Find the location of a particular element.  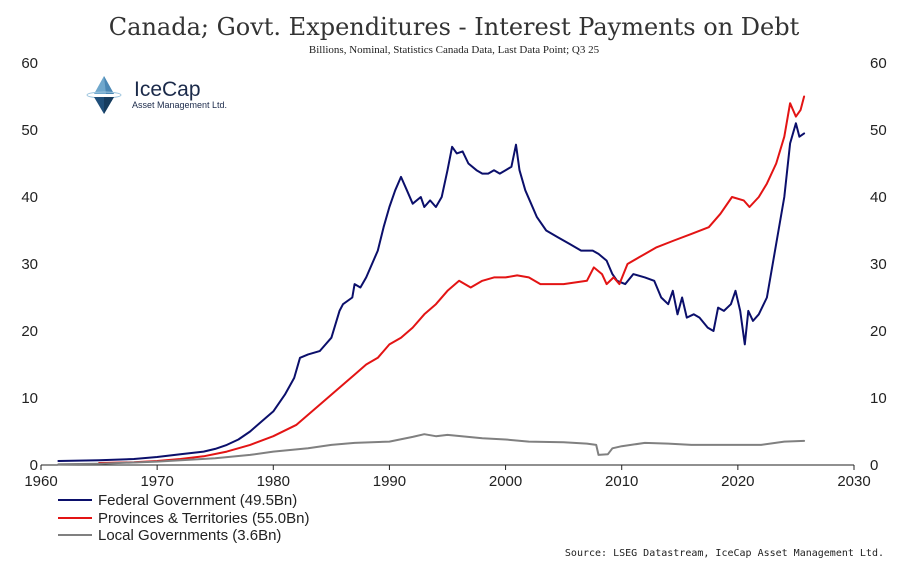

x-tick-label-2010: 2010 is located at coordinates (621, 481).